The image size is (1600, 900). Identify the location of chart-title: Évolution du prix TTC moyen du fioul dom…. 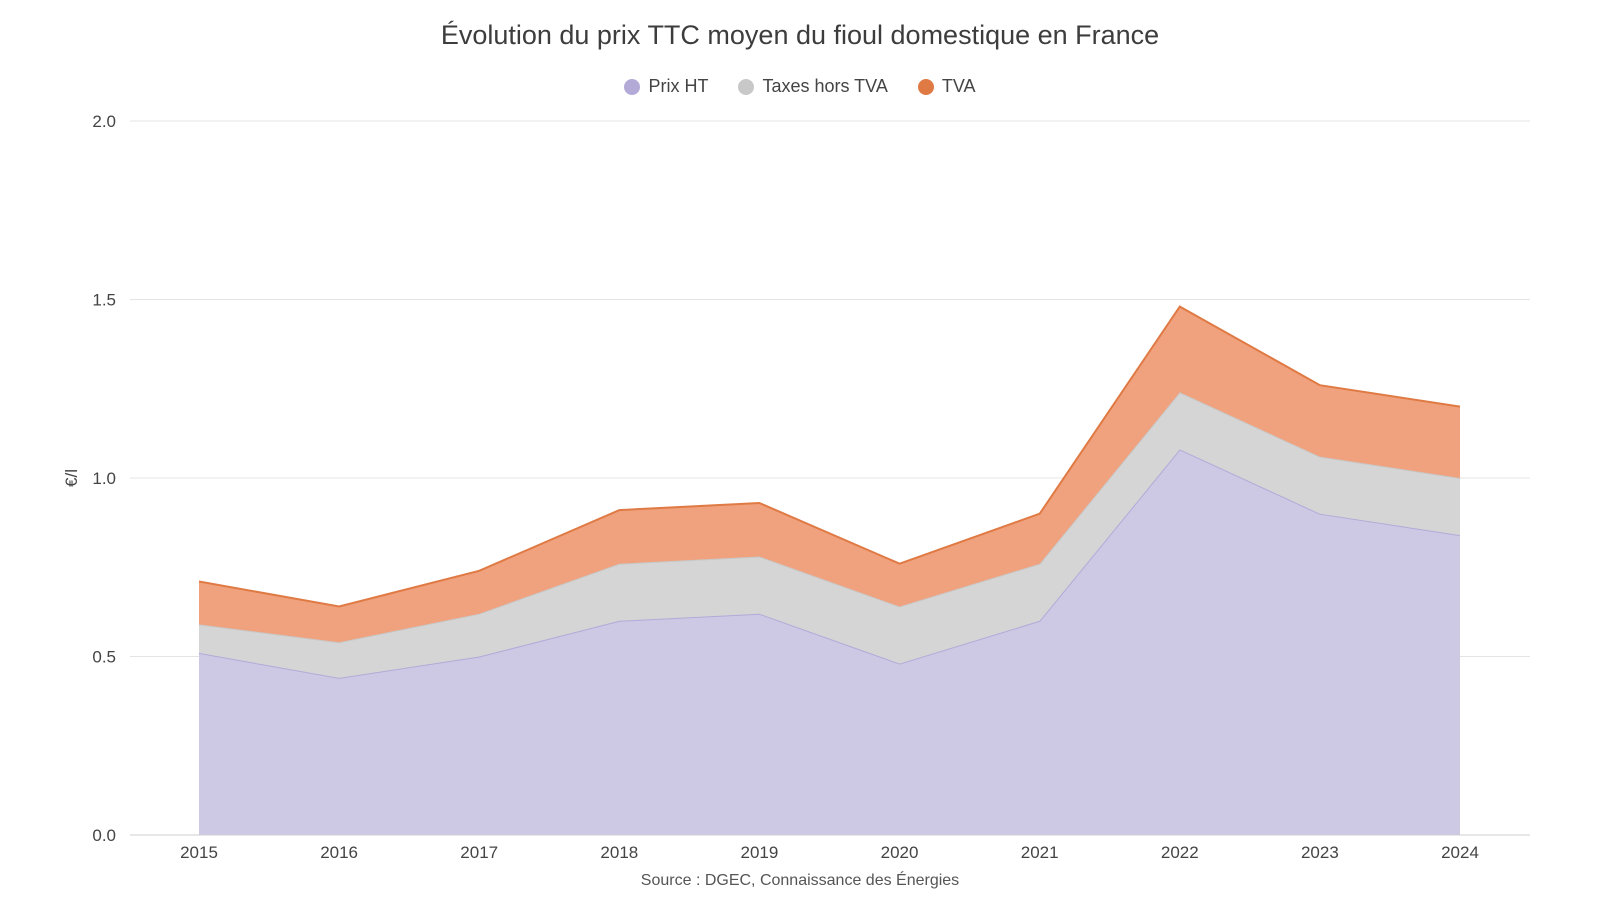
(800, 35).